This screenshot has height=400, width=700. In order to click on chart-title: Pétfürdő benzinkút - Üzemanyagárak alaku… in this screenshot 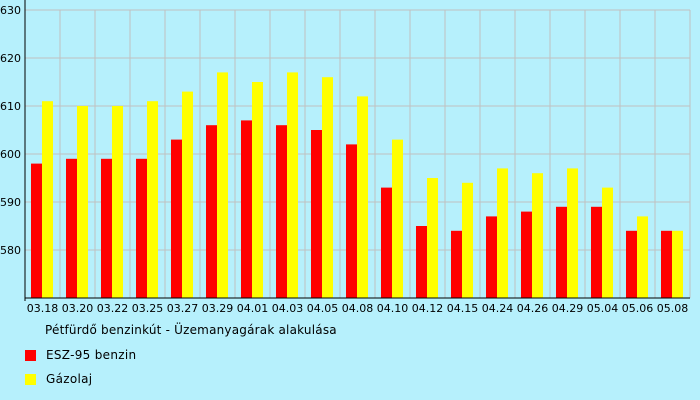, I will do `click(191, 330)`.